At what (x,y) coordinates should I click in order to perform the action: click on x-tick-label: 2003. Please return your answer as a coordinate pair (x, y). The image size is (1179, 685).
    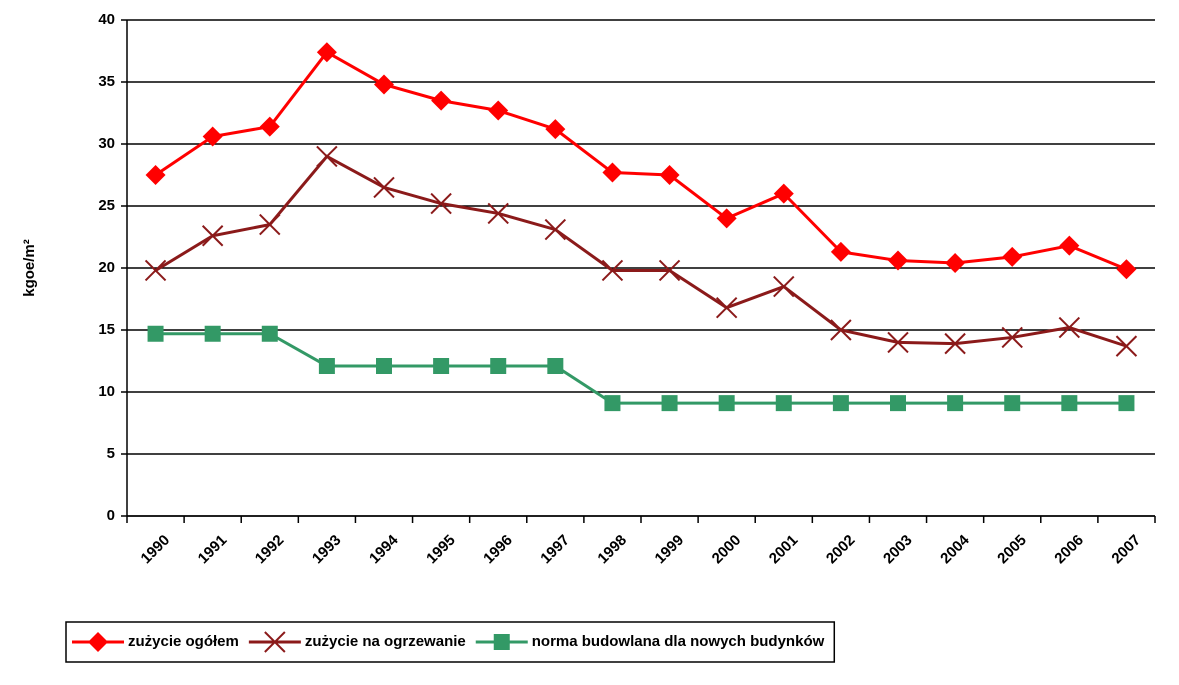
    Looking at the image, I should click on (898, 550).